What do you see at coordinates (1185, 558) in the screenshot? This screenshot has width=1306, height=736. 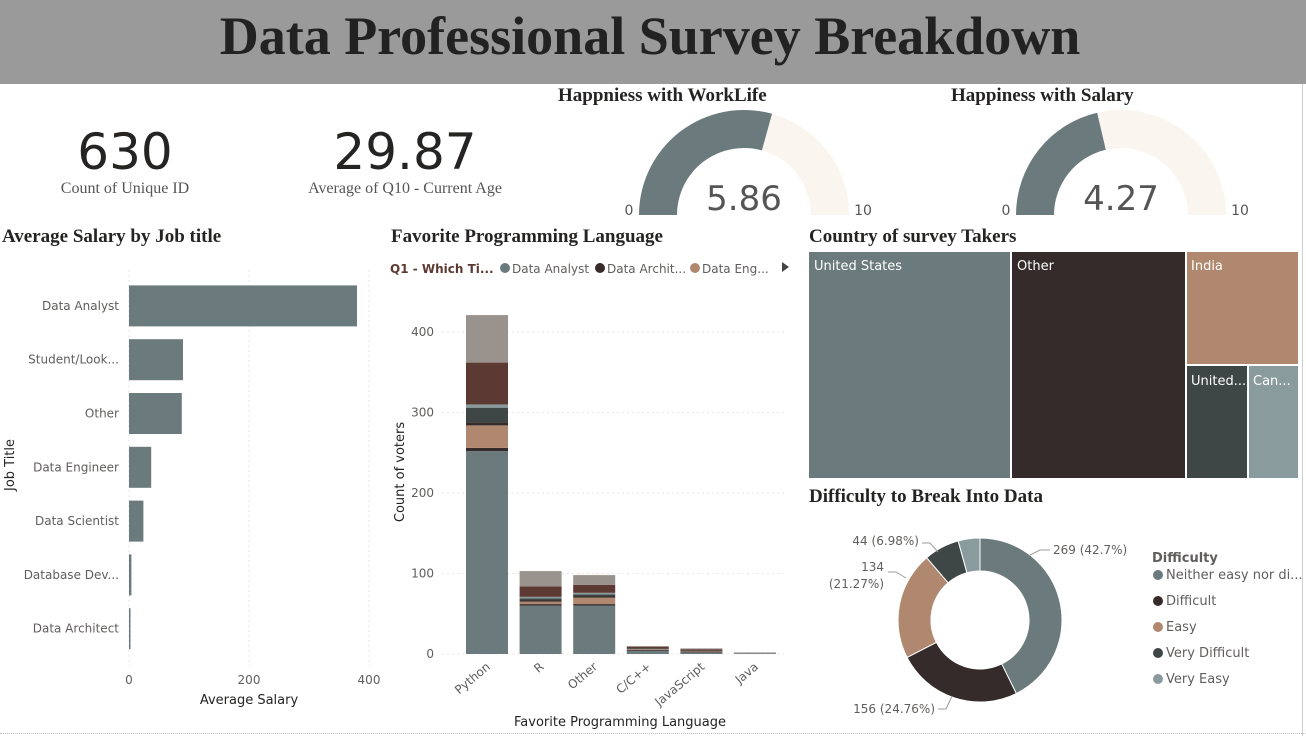 I see `donut-legend-title: Difficulty` at bounding box center [1185, 558].